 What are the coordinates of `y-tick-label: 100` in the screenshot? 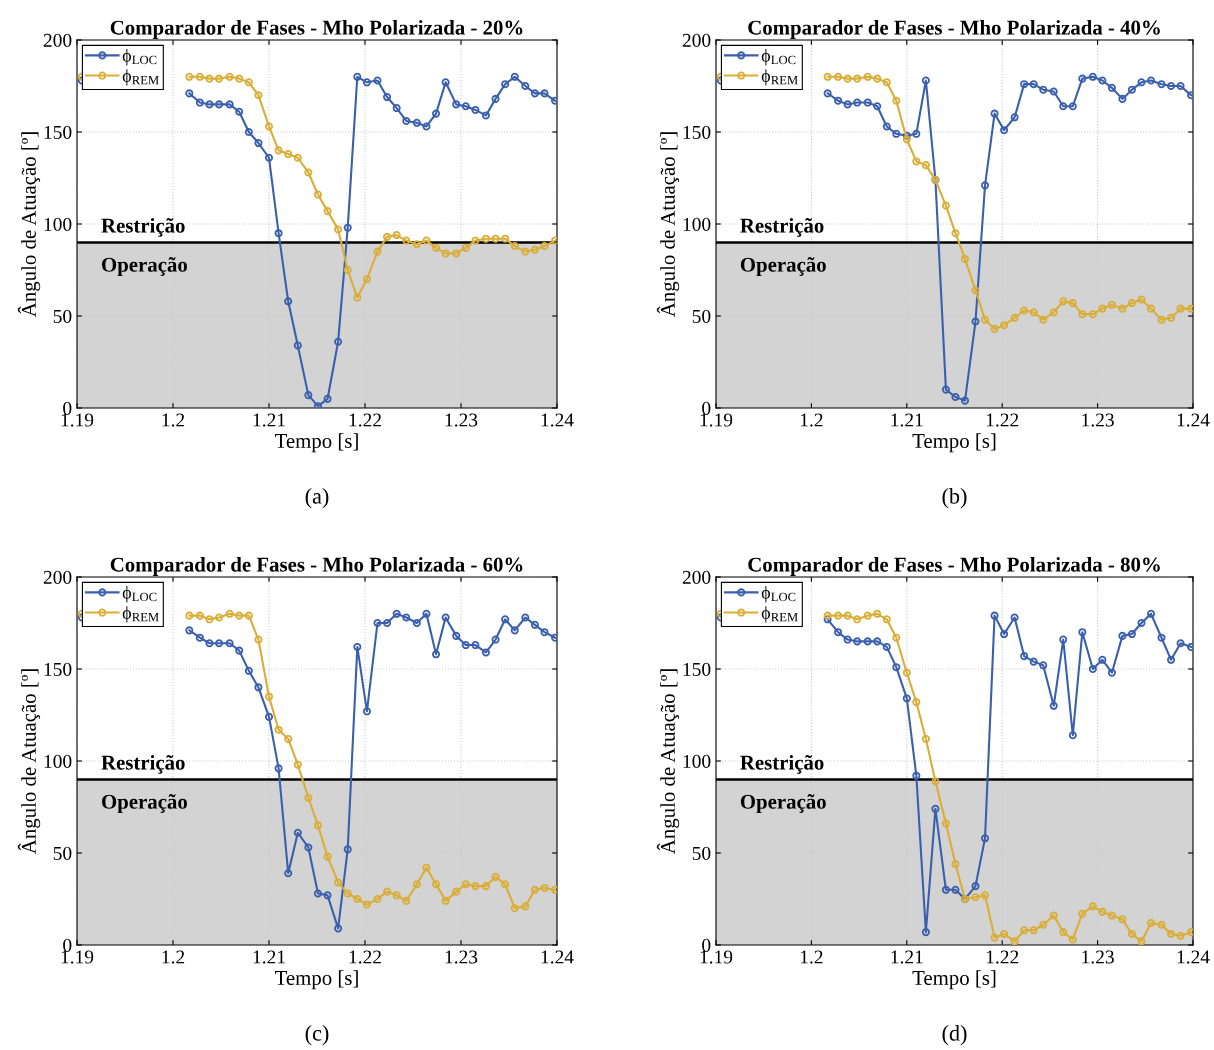 It's located at (58, 224).